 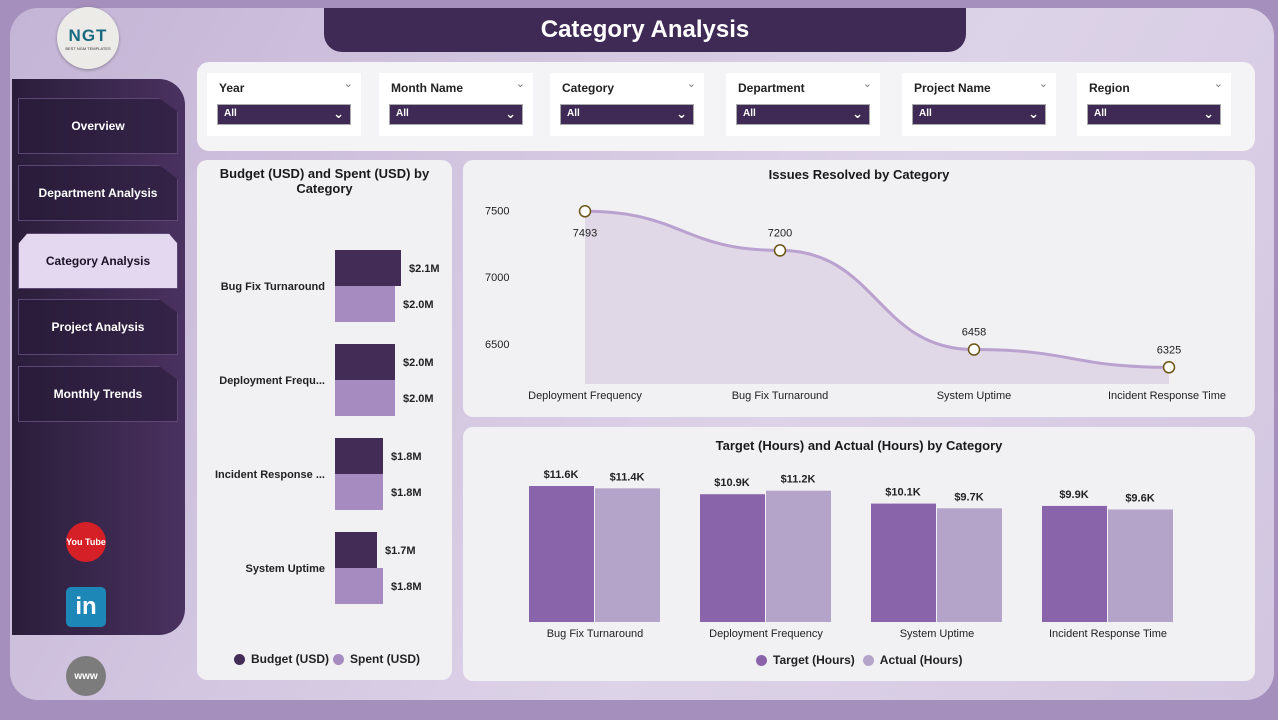 I want to click on data-label: $10.1K, so click(x=903, y=493).